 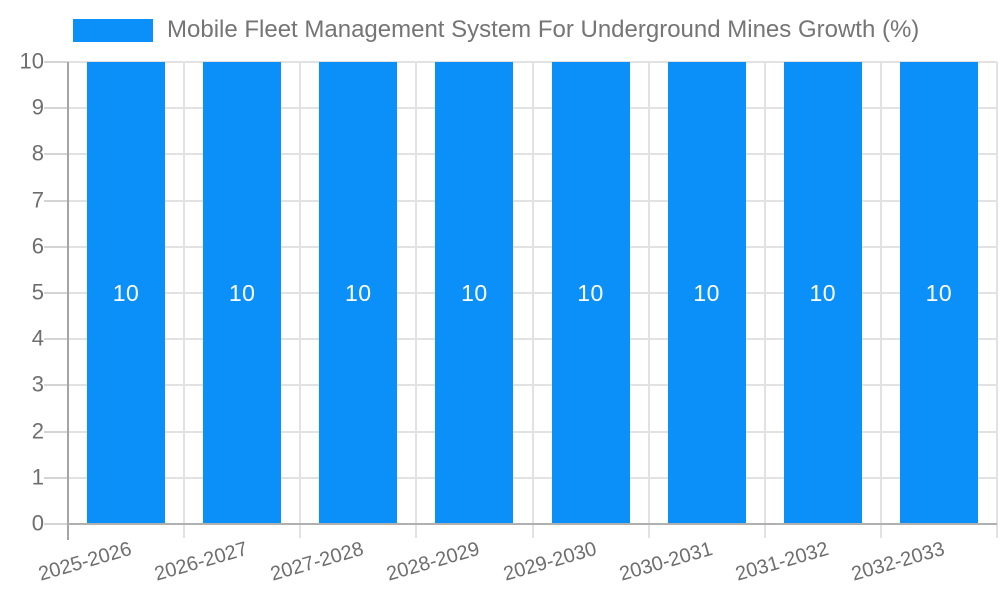 I want to click on y-axis-label: 5, so click(x=37, y=292).